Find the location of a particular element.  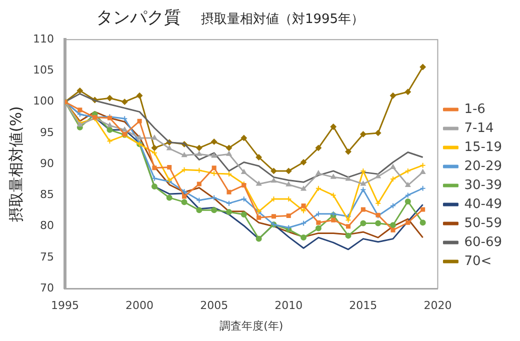

x-axis-title: 調査年度(年) is located at coordinates (252, 325).